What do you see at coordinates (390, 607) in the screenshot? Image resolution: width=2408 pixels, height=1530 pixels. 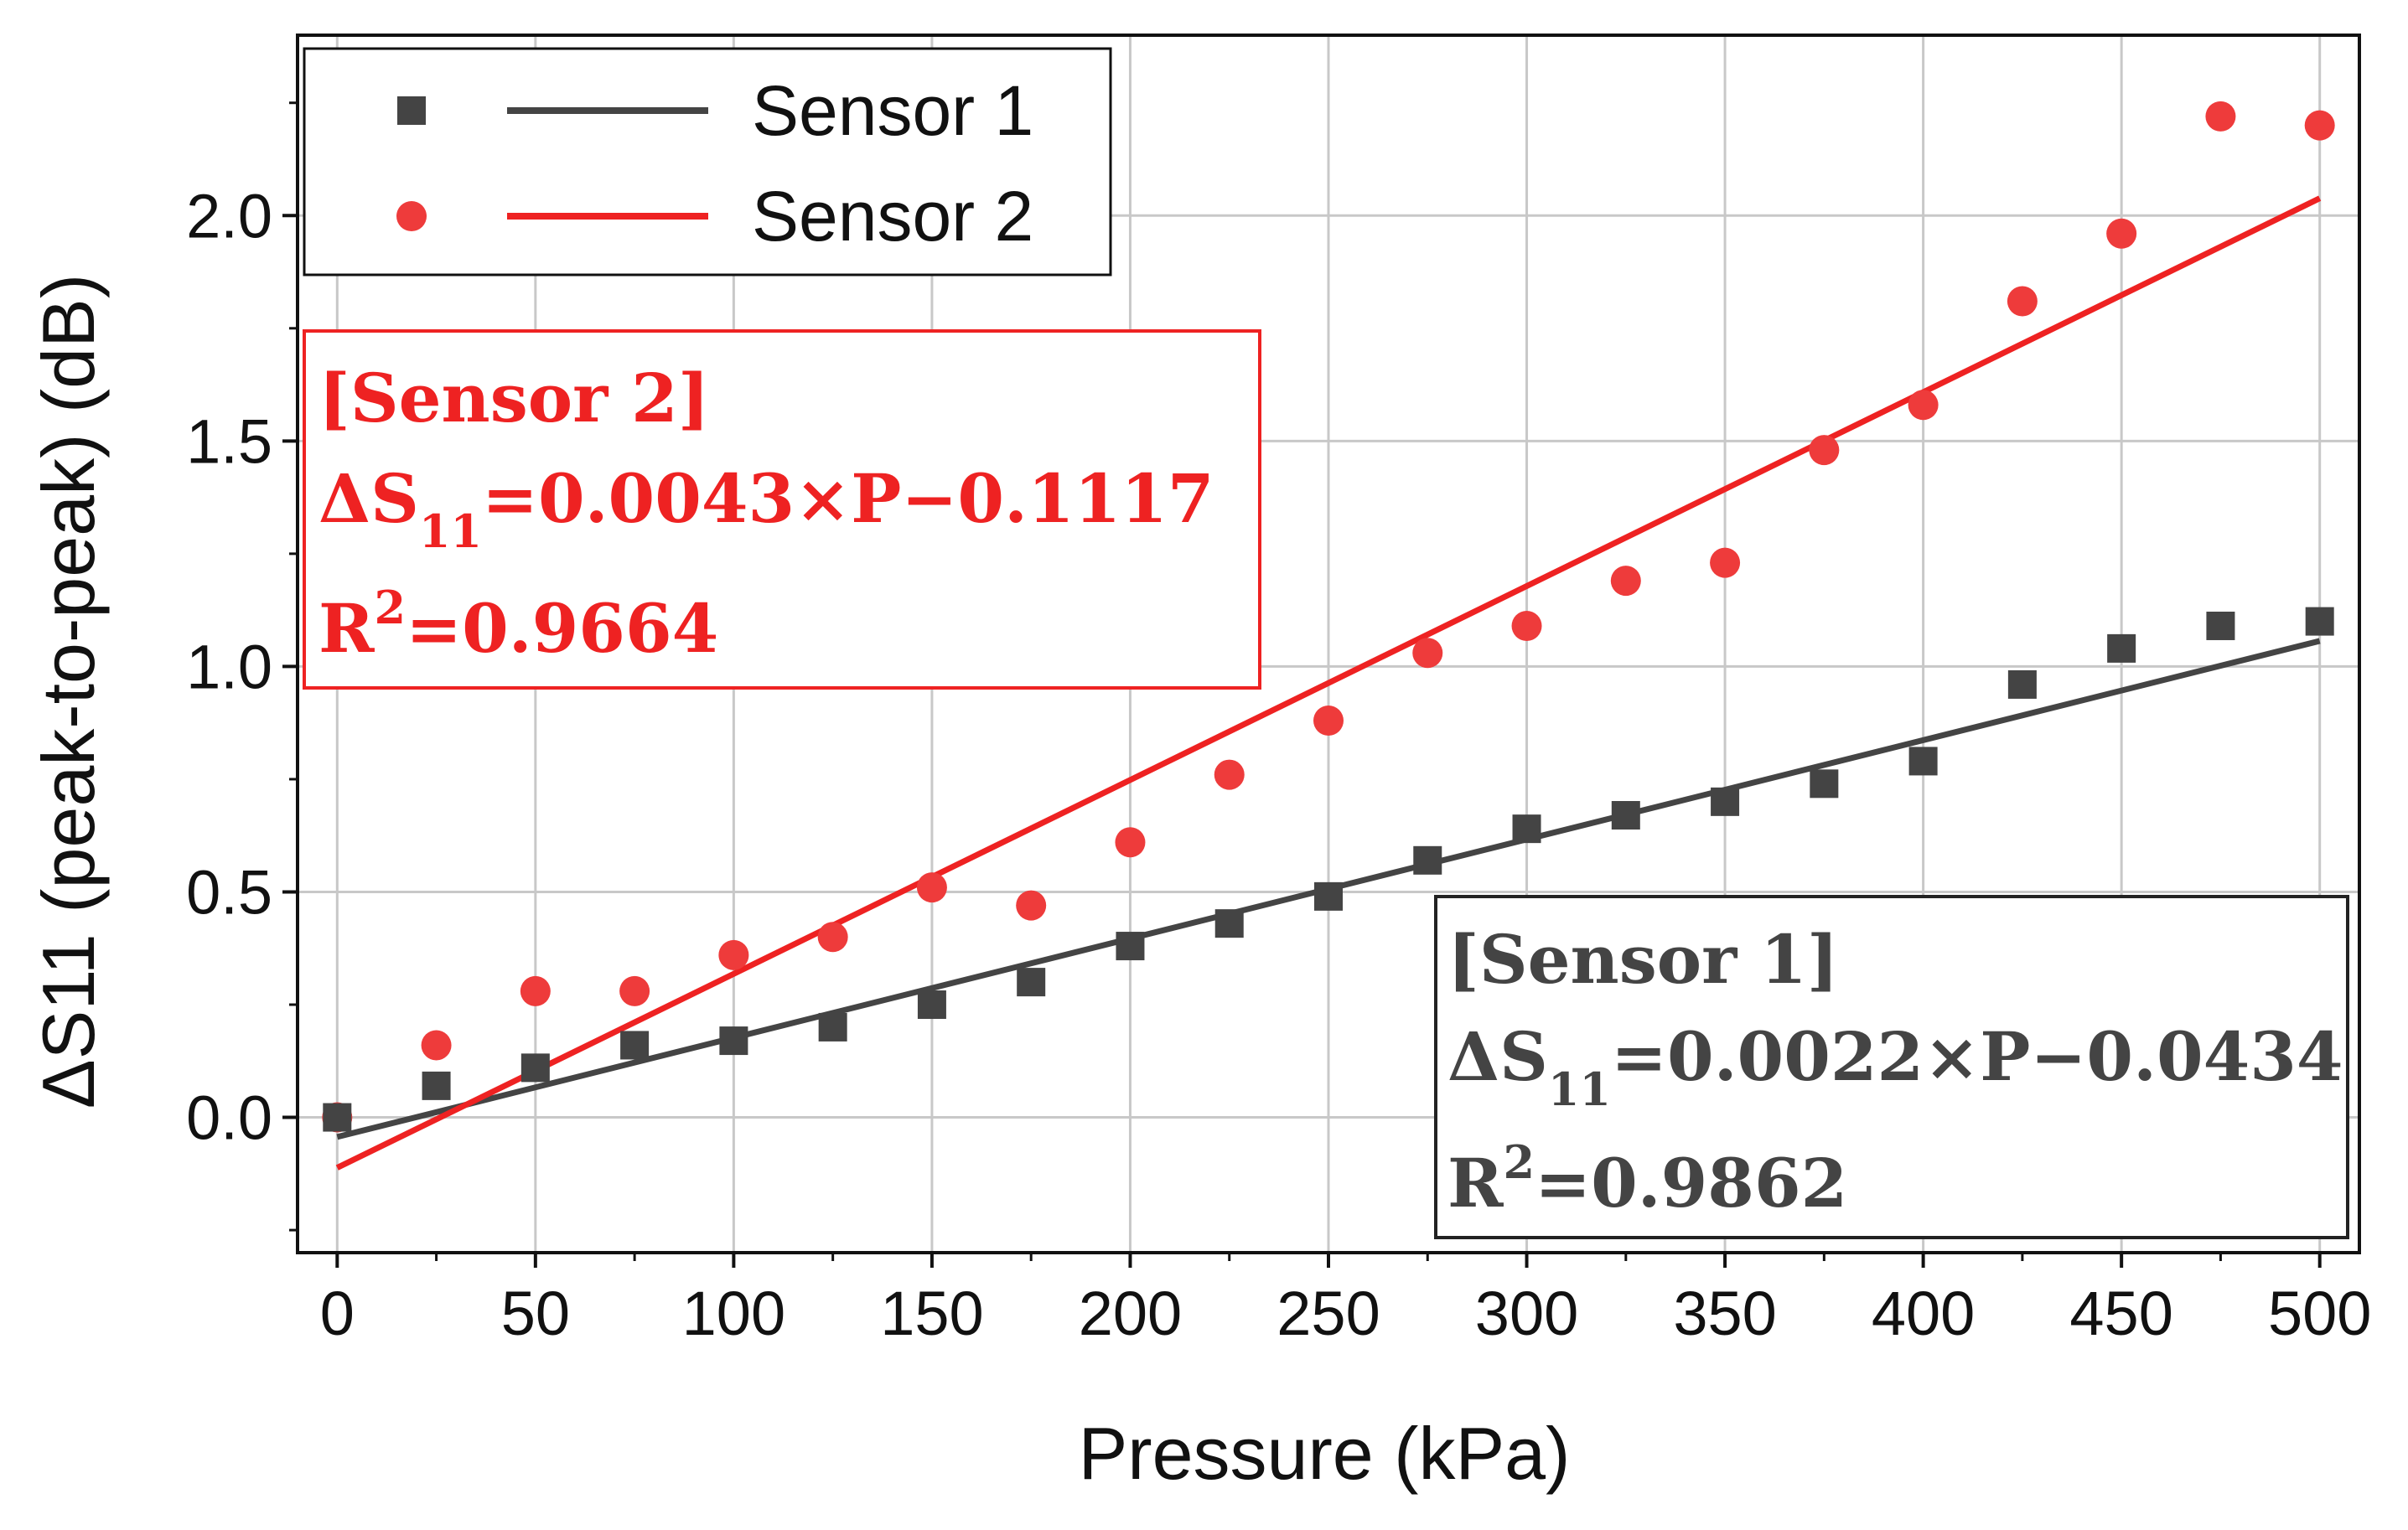 I see `r2-2-superscript: 2` at bounding box center [390, 607].